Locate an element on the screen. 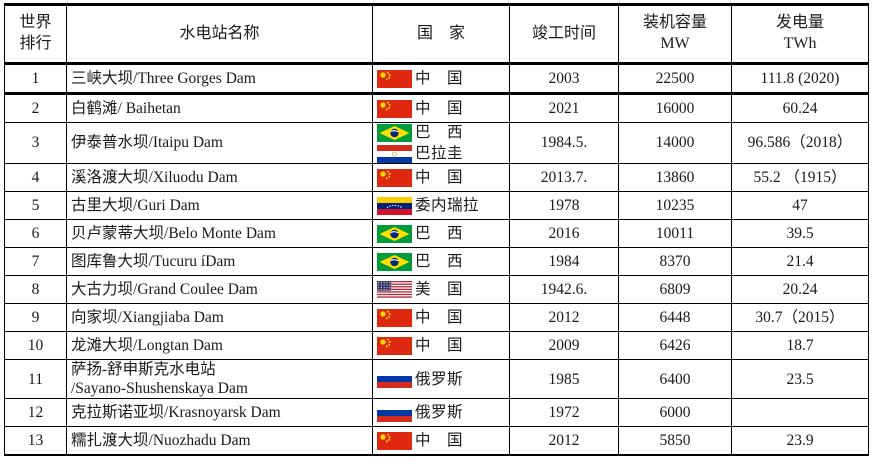 This screenshot has height=468, width=872. cell-rank: 8 is located at coordinates (35, 289).